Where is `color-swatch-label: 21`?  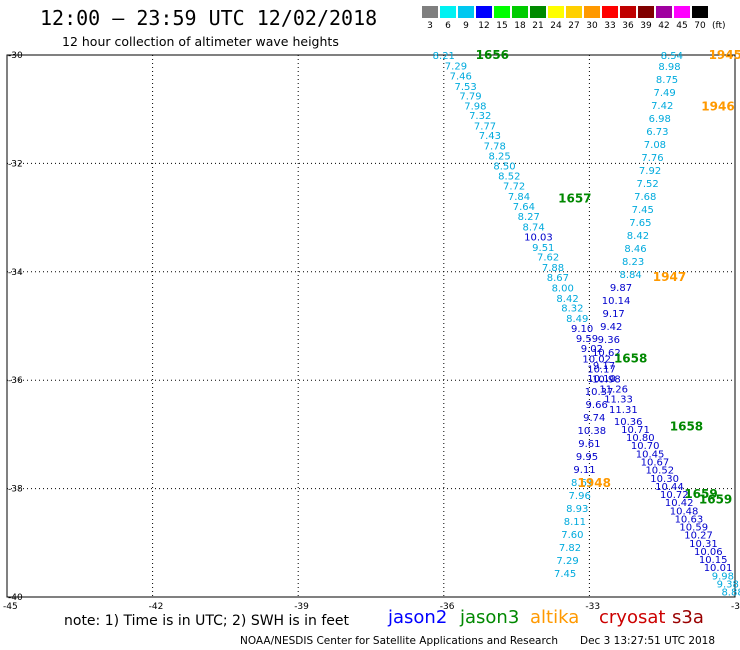
color-swatch-label: 21 is located at coordinates (538, 26).